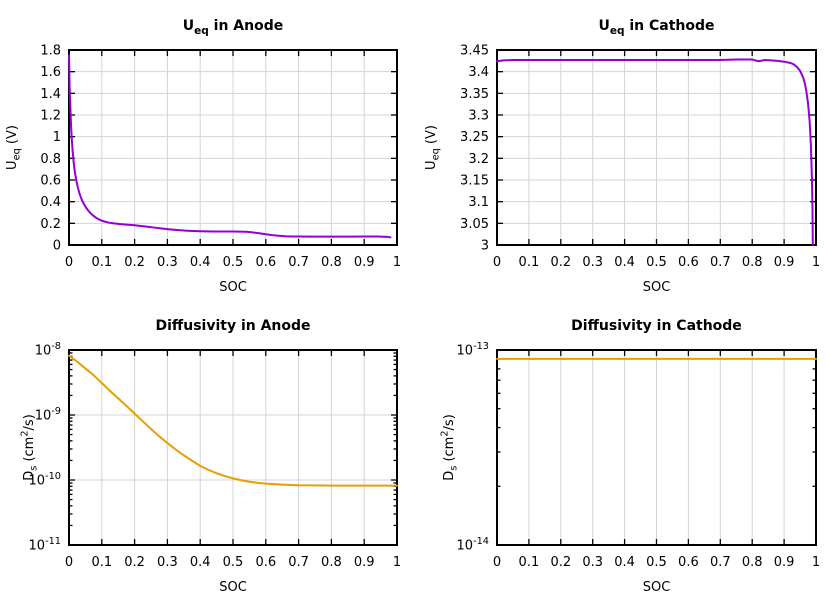 Image resolution: width=840 pixels, height=600 pixels. Describe the element at coordinates (474, 181) in the screenshot. I see `y-tick-label: 3.15` at that location.